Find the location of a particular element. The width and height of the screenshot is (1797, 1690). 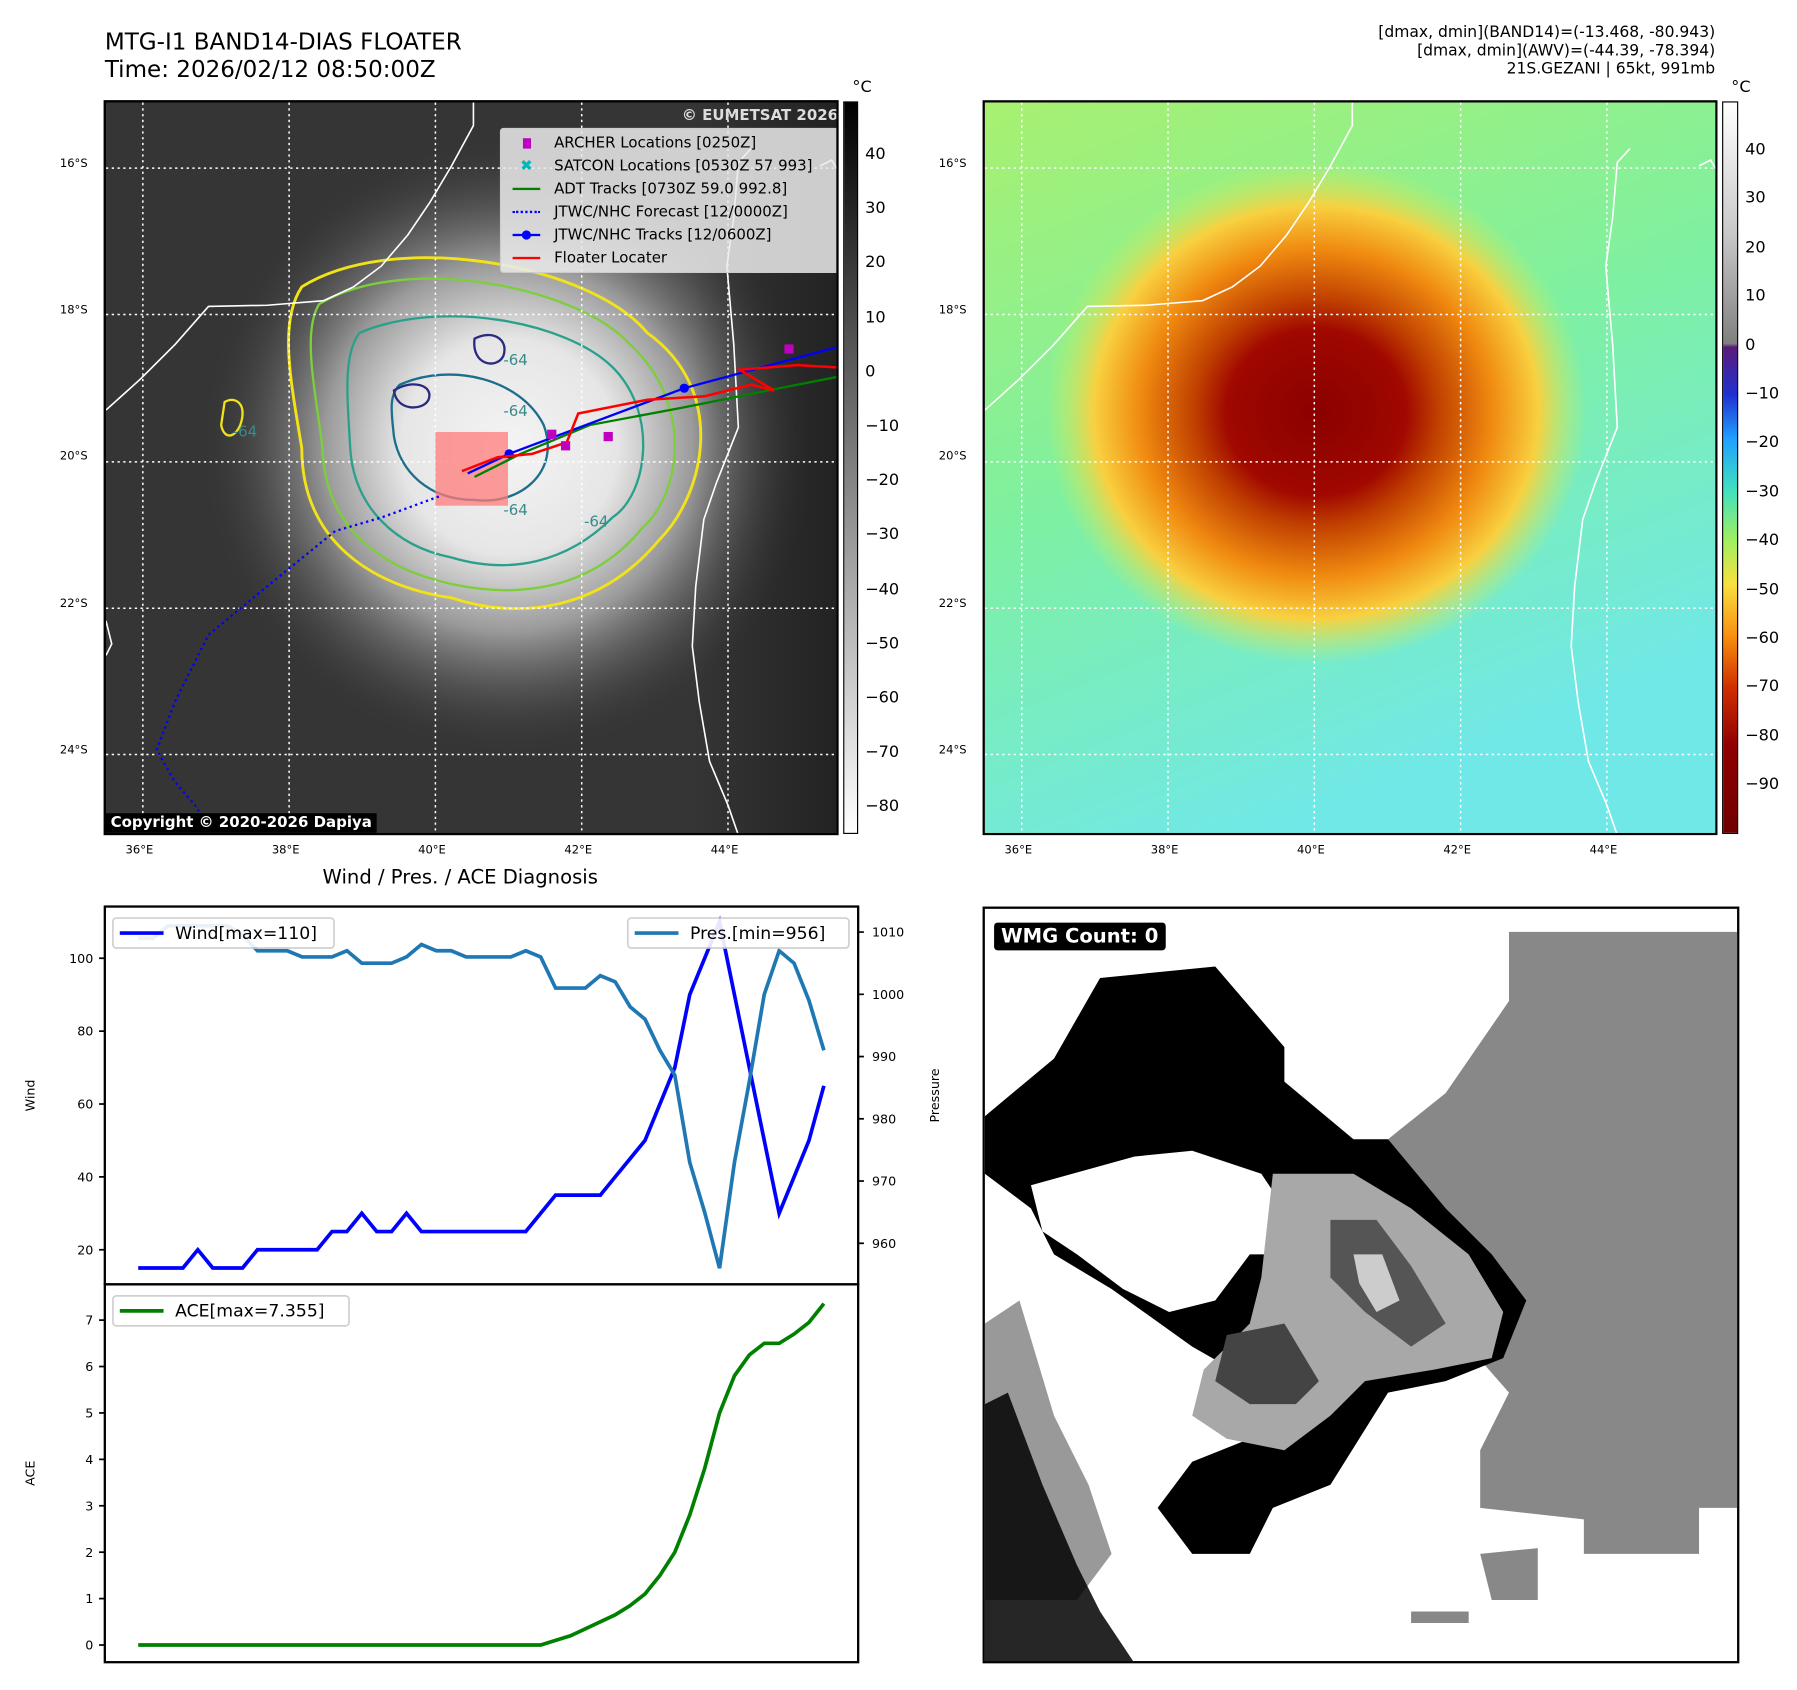

chart-legend is located at coordinates (223, 933).